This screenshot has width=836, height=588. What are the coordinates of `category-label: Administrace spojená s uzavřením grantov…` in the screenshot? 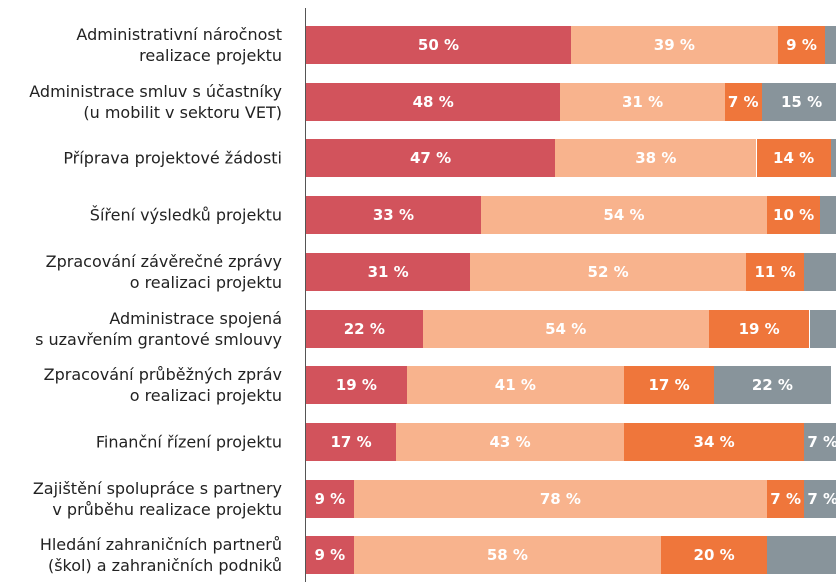 It's located at (158, 328).